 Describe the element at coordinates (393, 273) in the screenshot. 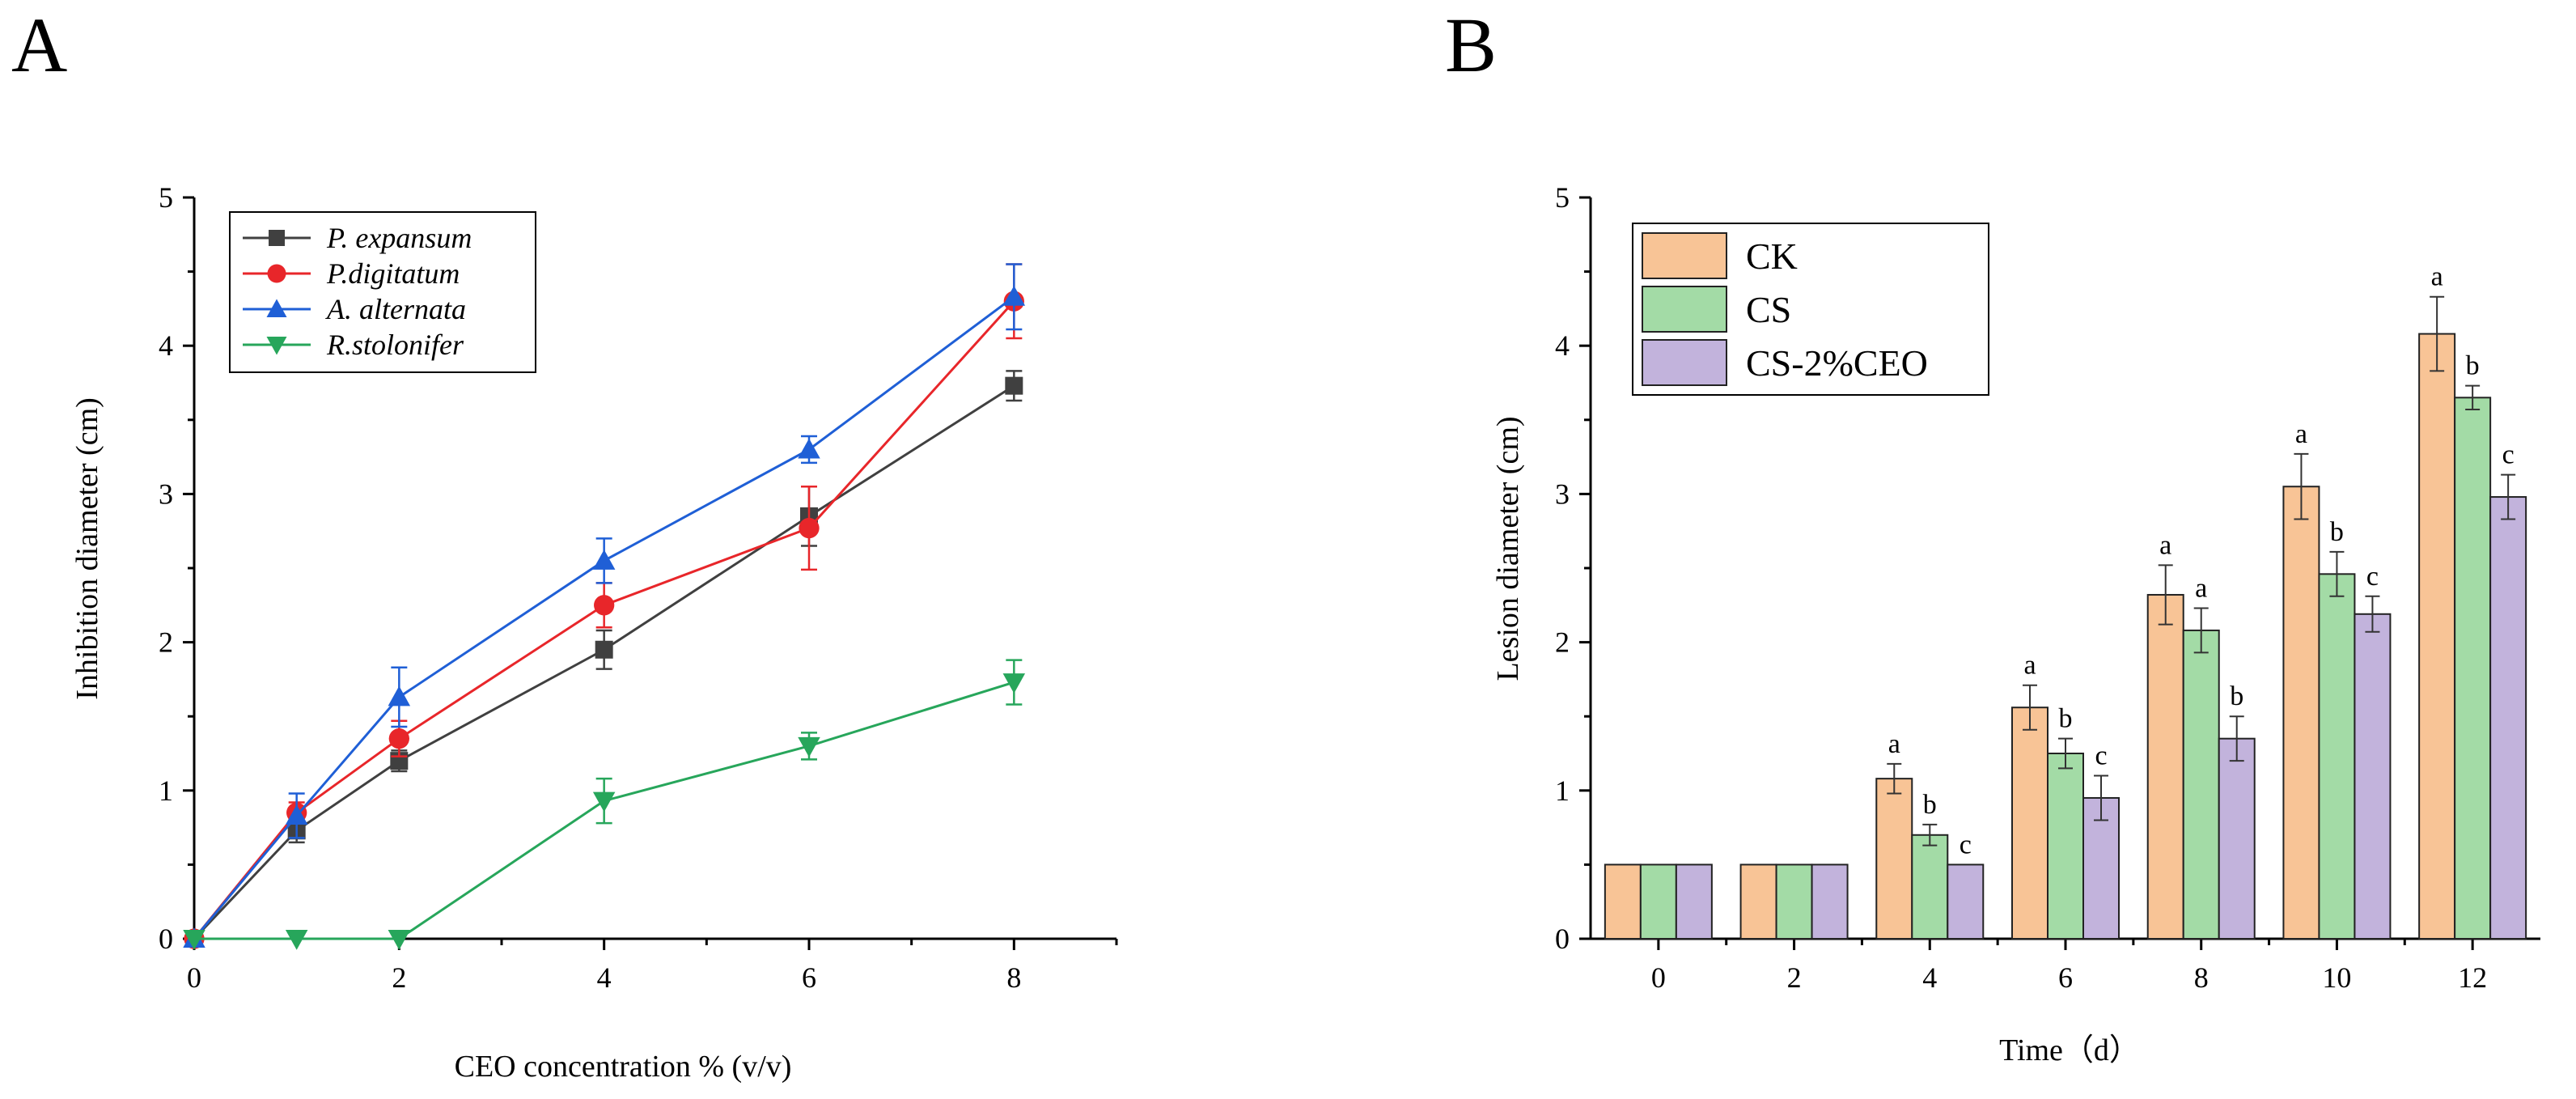

I see `chart-a-legend-label: P.digitatum` at that location.